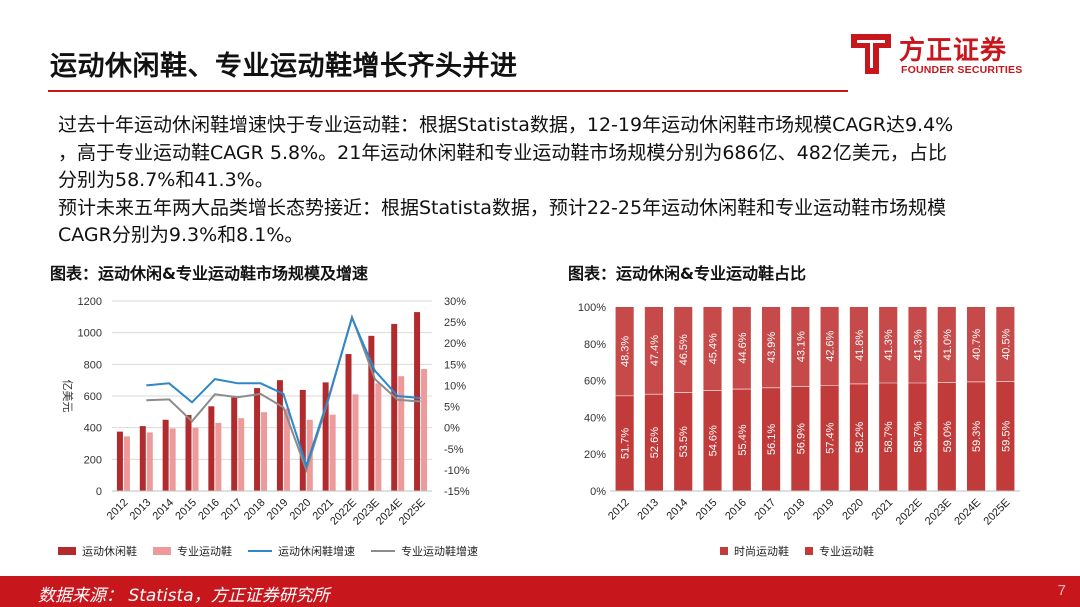  I want to click on x-tick-label: 2021, so click(883, 510).